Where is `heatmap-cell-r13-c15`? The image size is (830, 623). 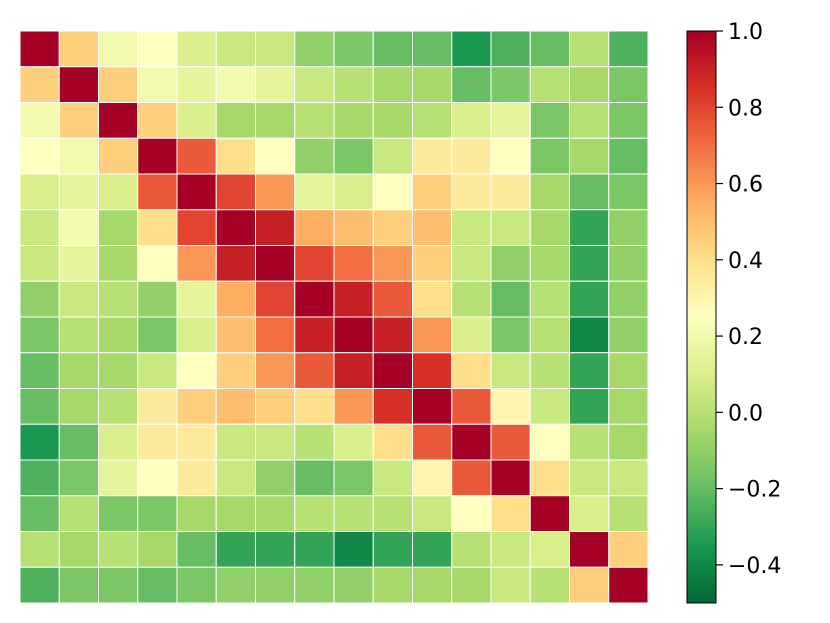 heatmap-cell-r13-c15 is located at coordinates (628, 513).